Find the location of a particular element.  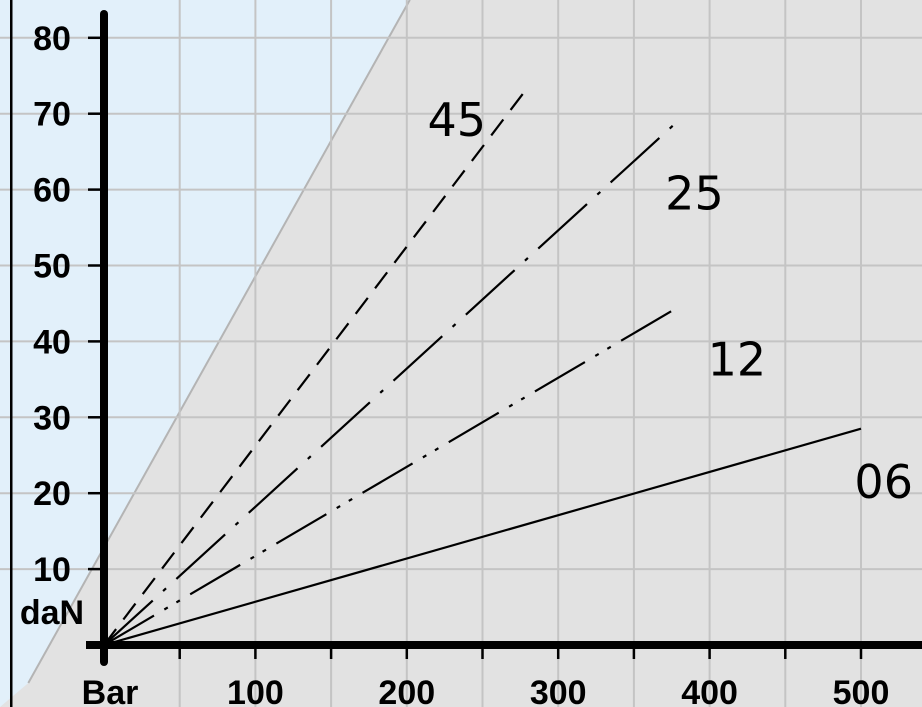

y-ticks: 10 20 30 40 50 60 70 80 is located at coordinates (68, 304).